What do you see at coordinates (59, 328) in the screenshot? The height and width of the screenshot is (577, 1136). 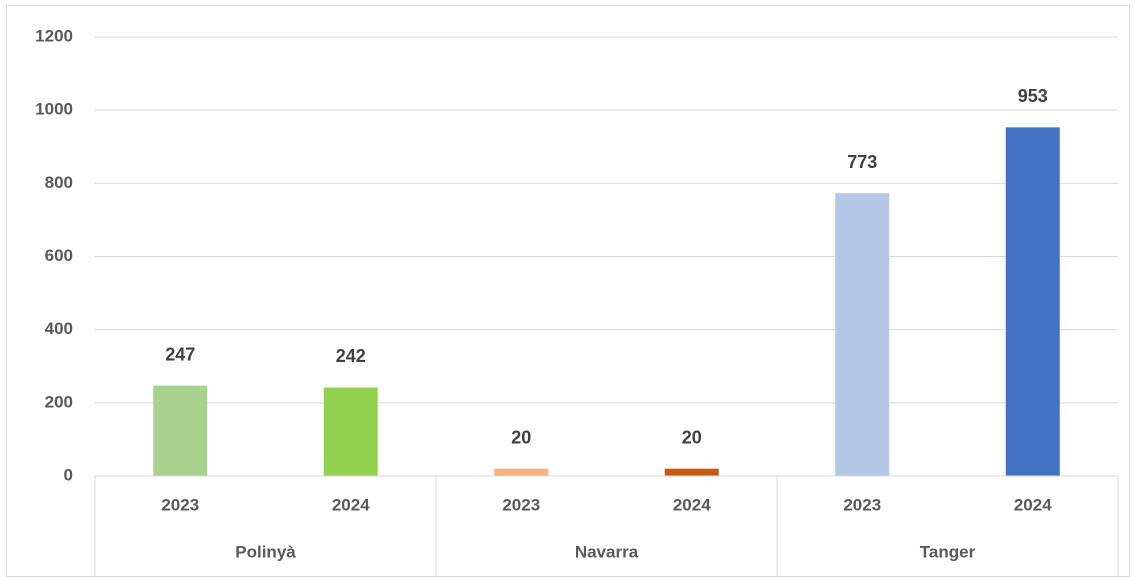 I see `y-tick-label: 400` at bounding box center [59, 328].